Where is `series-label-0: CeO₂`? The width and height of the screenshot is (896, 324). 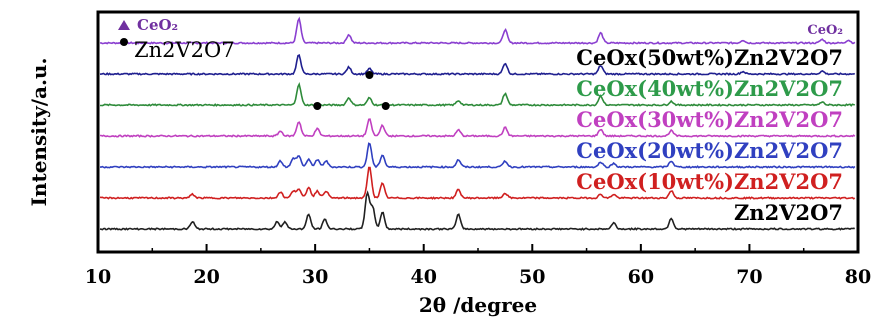
series-label-0: CeO₂ is located at coordinates (825, 30).